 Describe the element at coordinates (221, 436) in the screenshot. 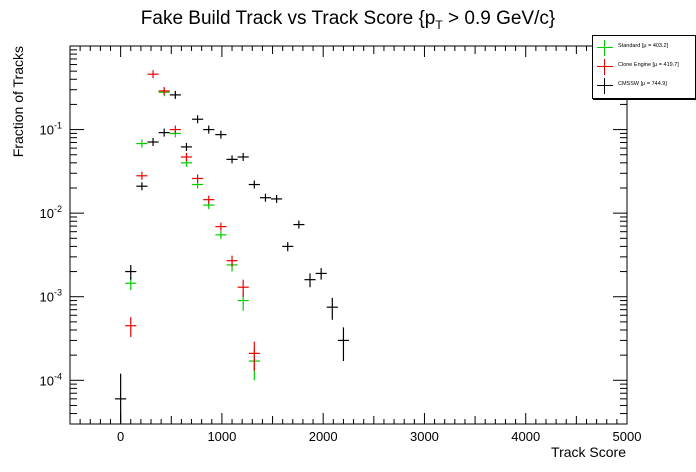

I see `x-tick-label: 1000` at that location.